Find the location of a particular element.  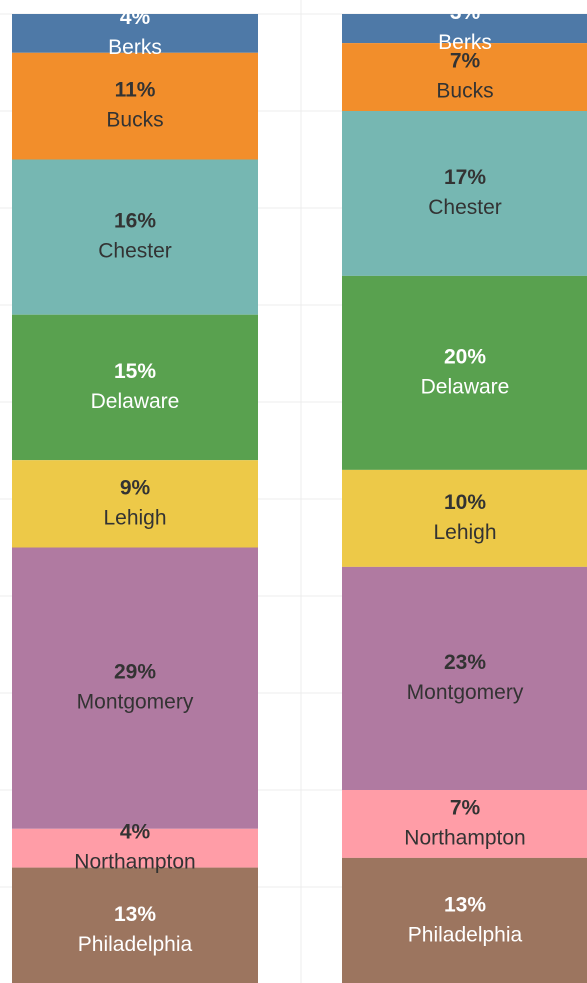

value-label: 11% is located at coordinates (135, 90).